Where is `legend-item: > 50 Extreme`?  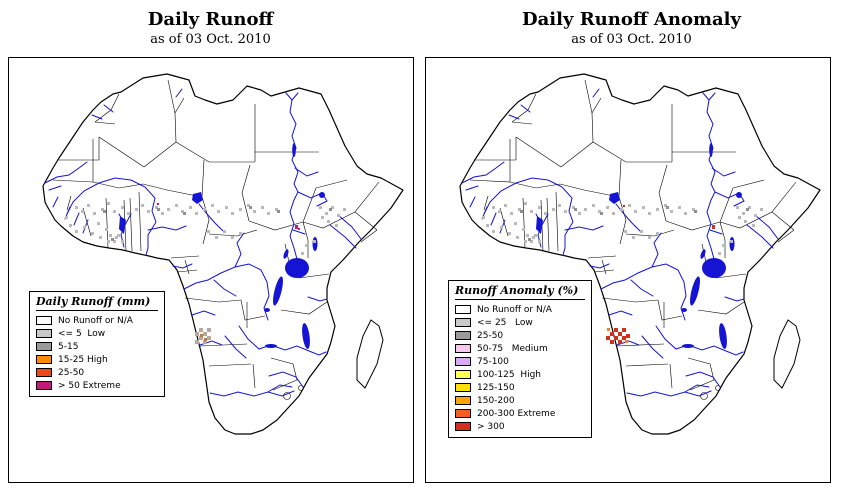
legend-item: > 50 Extreme is located at coordinates (97, 385).